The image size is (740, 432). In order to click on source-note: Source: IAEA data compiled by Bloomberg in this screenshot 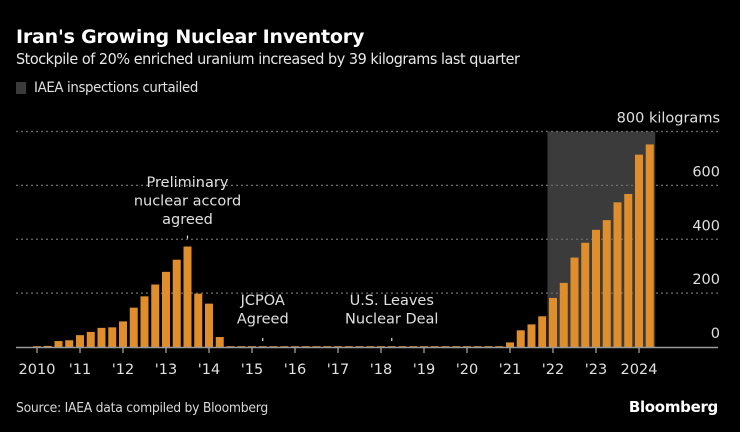, I will do `click(142, 408)`.